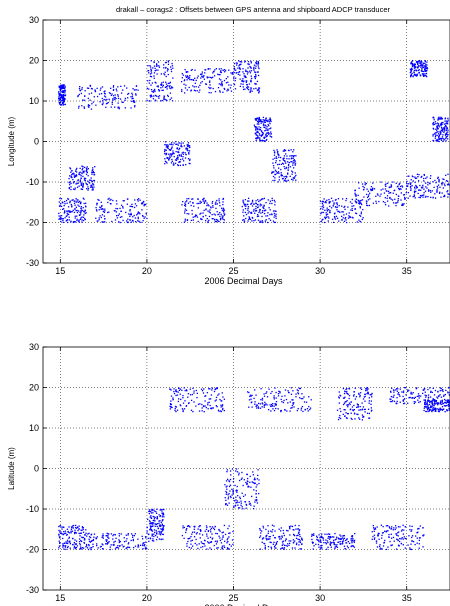 This screenshot has height=606, width=450. I want to click on y-tick-label: -30, so click(32, 263).